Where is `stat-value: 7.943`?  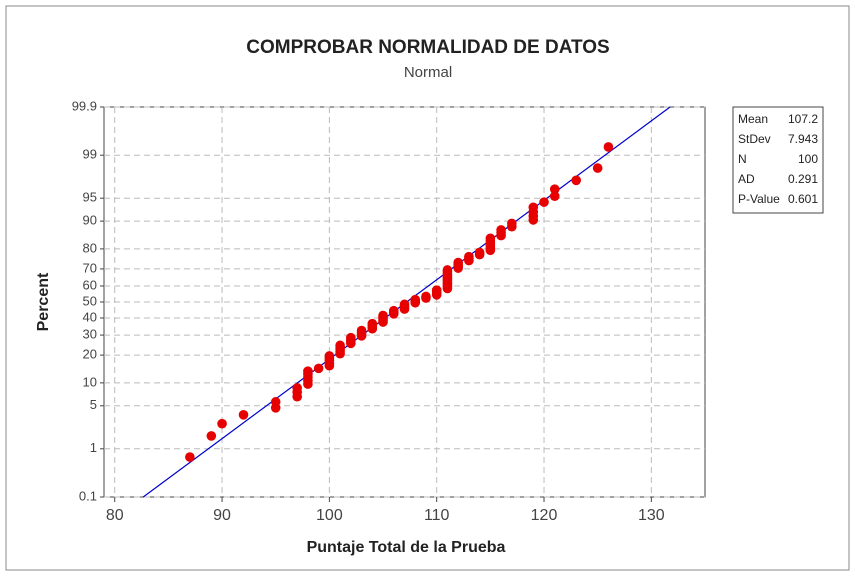 stat-value: 7.943 is located at coordinates (803, 139).